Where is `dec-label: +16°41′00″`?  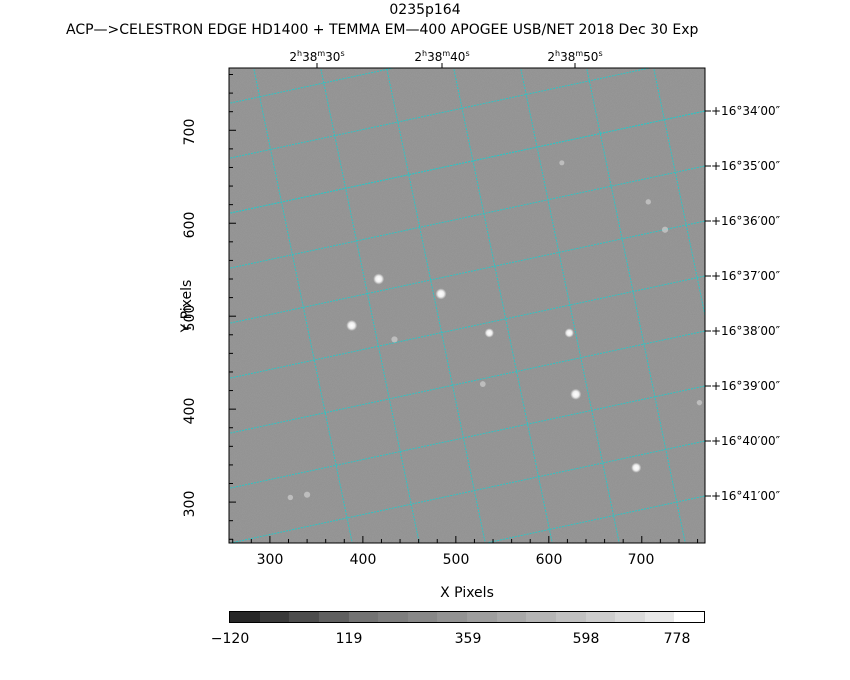 dec-label: +16°41′00″ is located at coordinates (746, 496).